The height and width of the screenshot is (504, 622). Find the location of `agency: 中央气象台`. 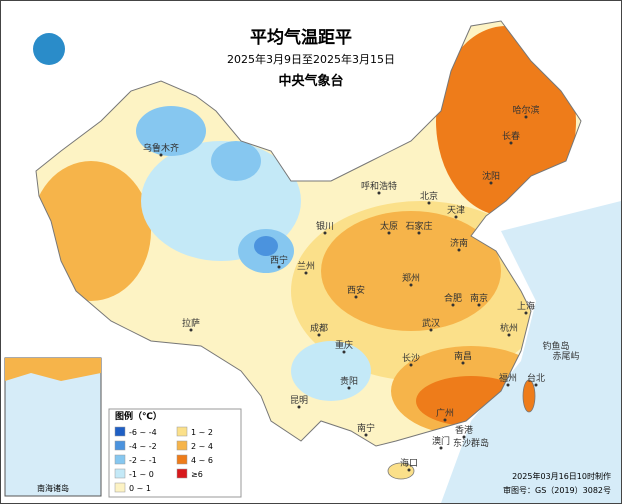

agency: 中央气象台 is located at coordinates (310, 81).